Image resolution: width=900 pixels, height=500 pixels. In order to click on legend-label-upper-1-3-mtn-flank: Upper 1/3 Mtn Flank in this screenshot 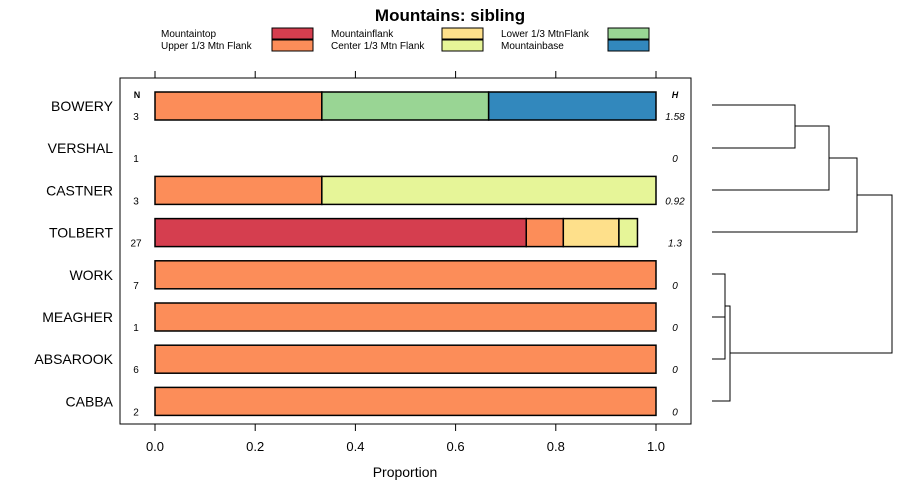, I will do `click(207, 46)`.